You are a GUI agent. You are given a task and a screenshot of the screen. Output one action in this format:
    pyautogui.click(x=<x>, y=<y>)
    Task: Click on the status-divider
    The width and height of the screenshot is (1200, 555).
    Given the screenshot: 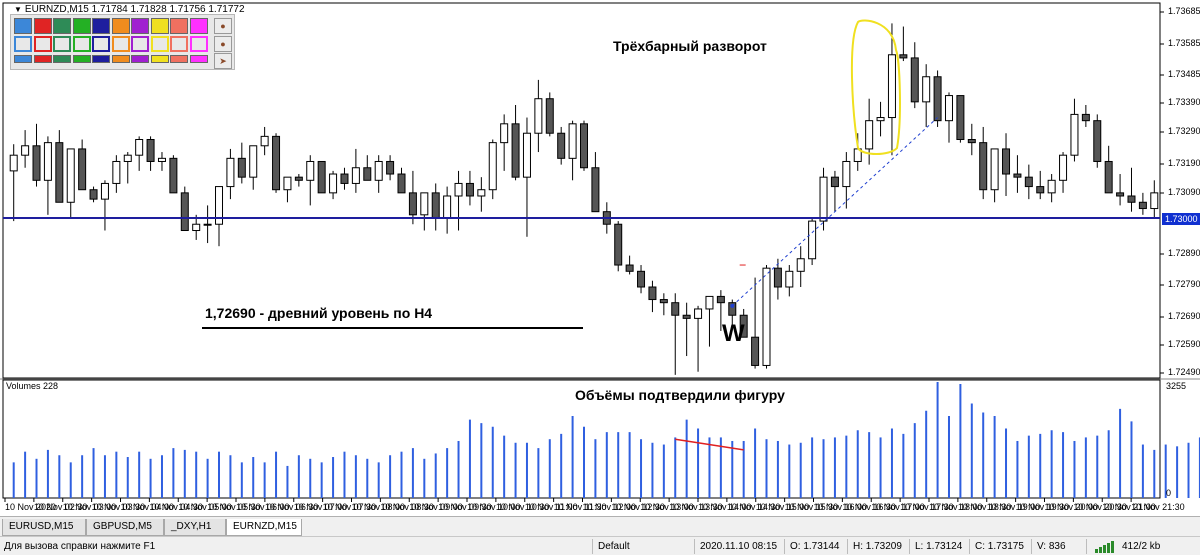 What is the action you would take?
    pyautogui.click(x=694, y=546)
    